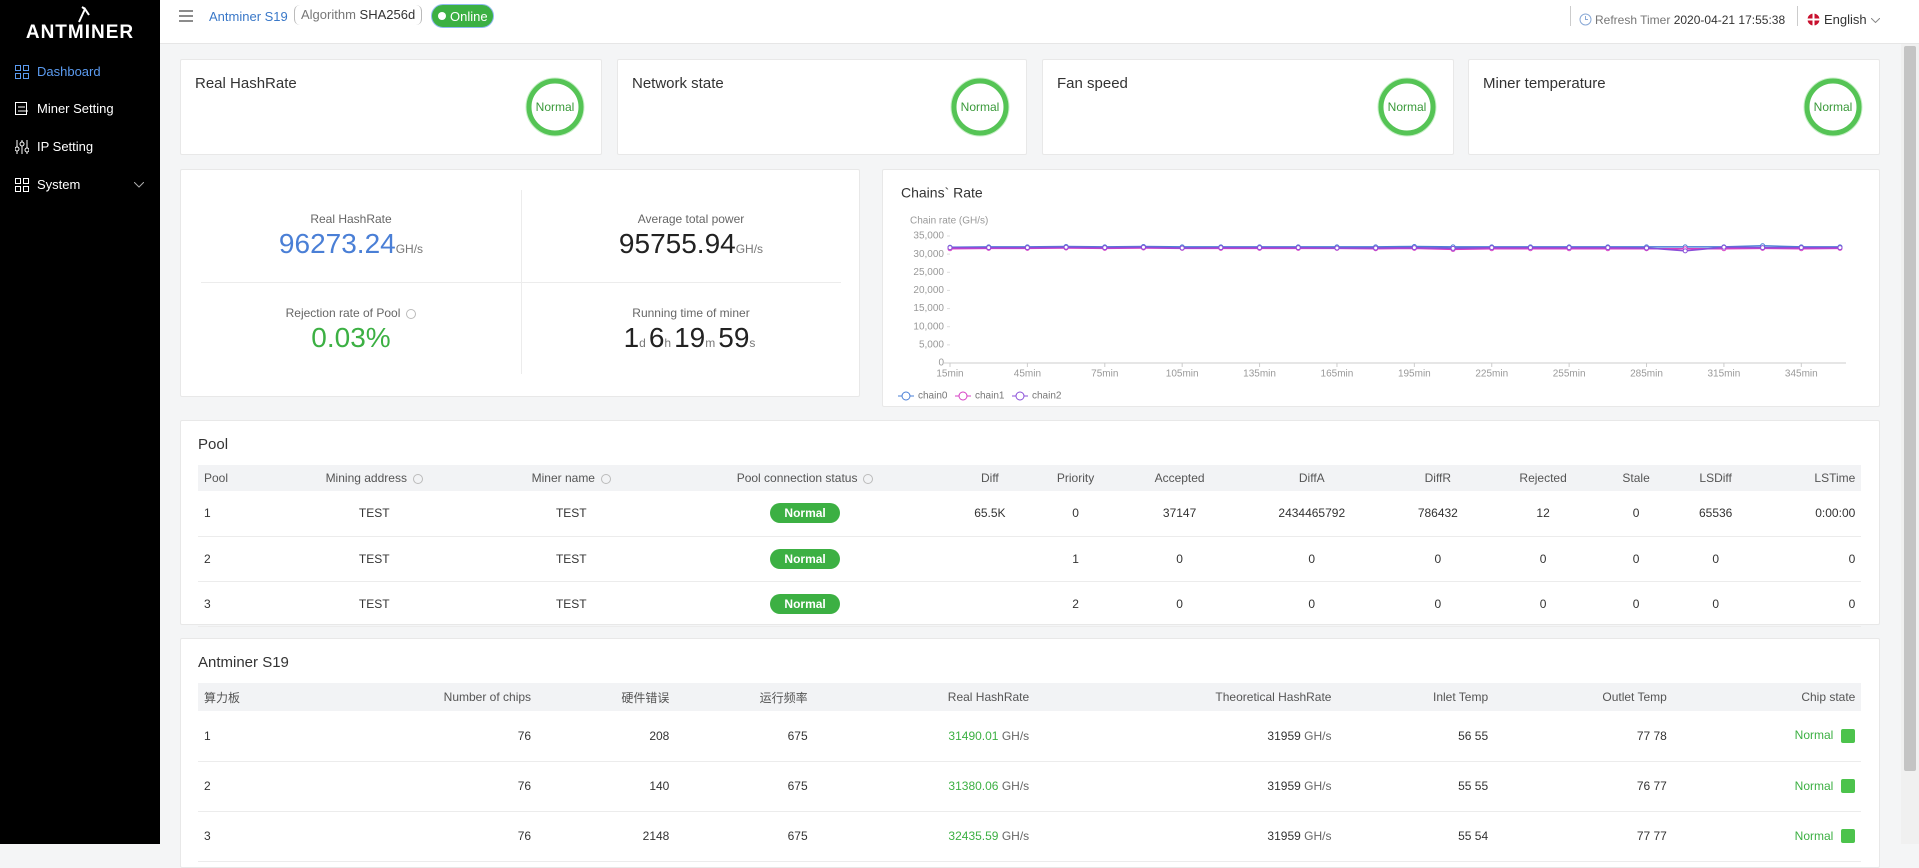 This screenshot has height=868, width=1919. I want to click on column-header: DiffR, so click(1438, 478).